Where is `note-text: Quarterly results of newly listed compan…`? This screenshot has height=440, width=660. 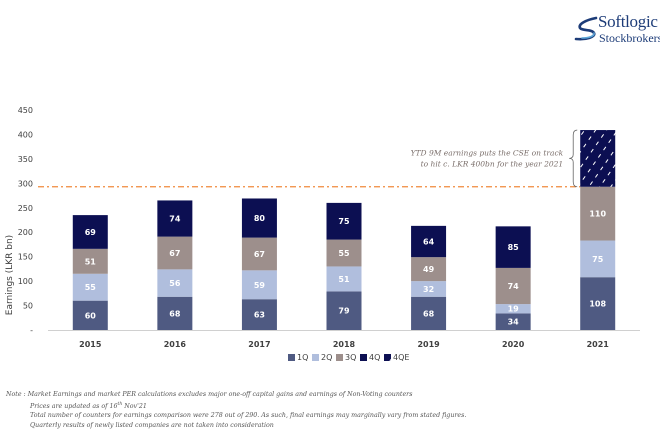 note-text: Quarterly results of newly listed compan… is located at coordinates (152, 425).